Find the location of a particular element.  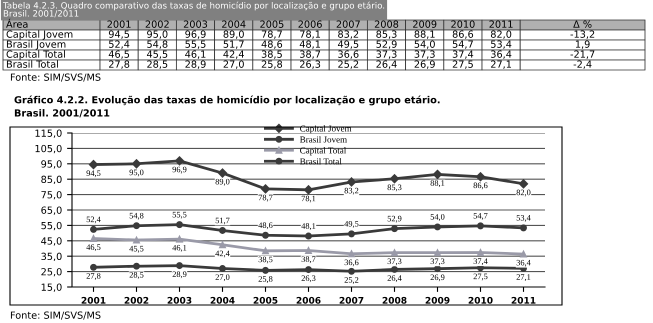

text: 25,8 is located at coordinates (272, 64).